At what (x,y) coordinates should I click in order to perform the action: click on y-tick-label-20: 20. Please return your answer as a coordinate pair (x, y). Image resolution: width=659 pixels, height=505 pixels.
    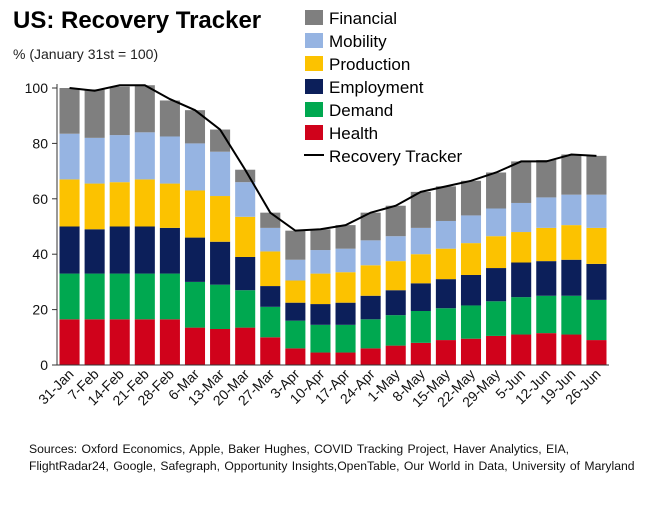
    Looking at the image, I should click on (40, 310).